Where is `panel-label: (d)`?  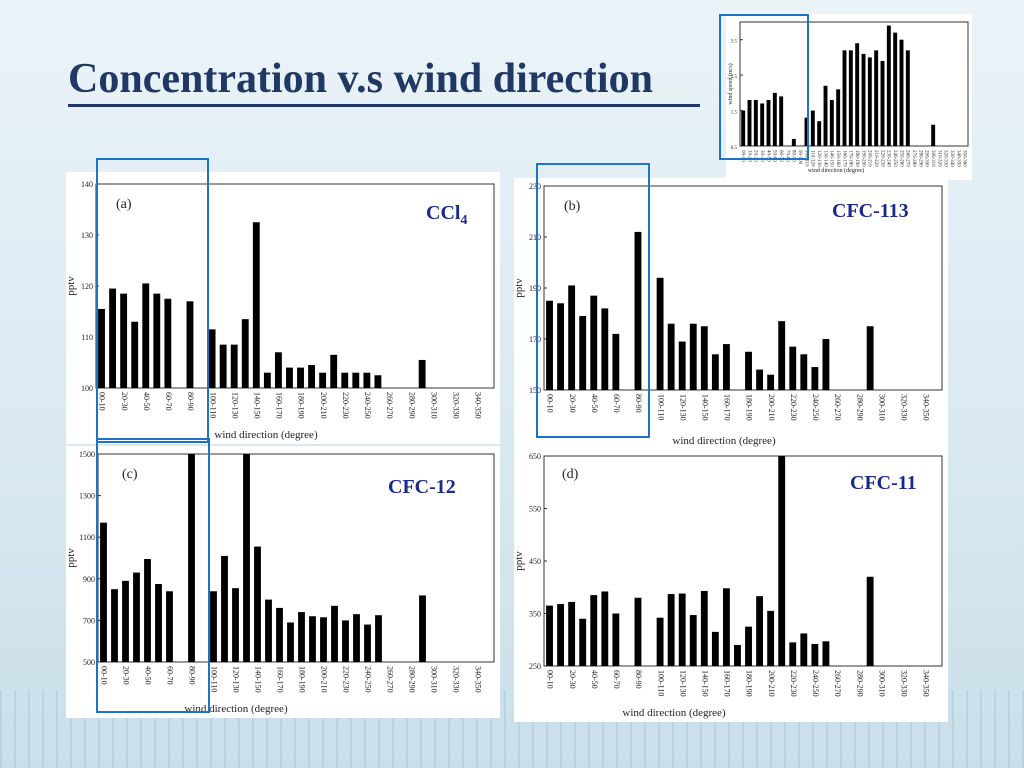
panel-label: (d) is located at coordinates (570, 474).